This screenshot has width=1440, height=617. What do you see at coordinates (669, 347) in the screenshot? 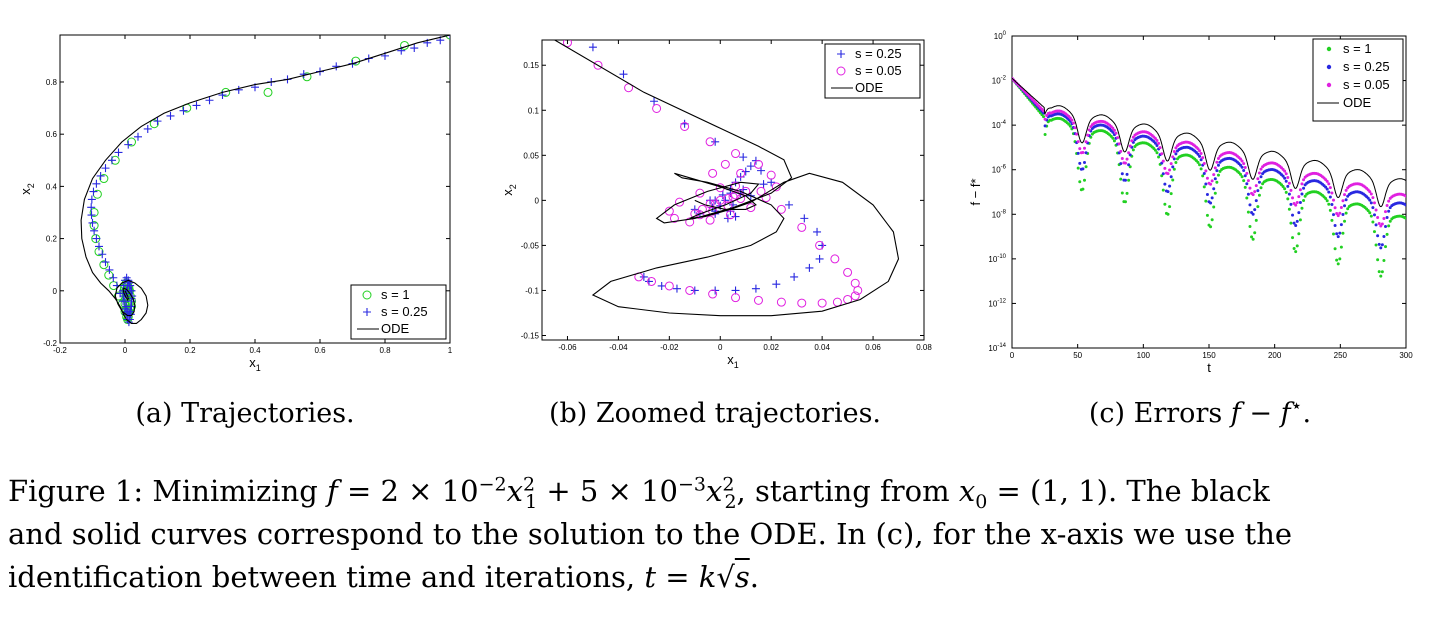
I see `x-tick-label: -0.02` at bounding box center [669, 347].